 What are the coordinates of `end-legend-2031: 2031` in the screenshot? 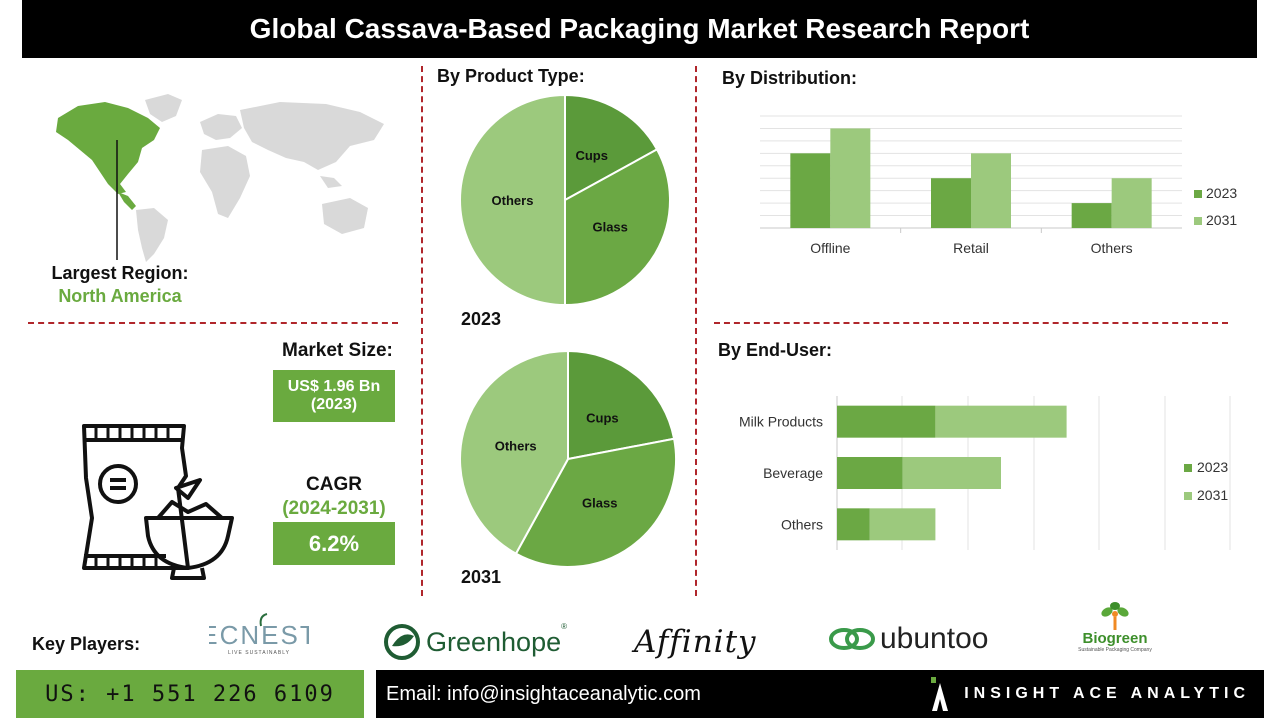 It's located at (1212, 495).